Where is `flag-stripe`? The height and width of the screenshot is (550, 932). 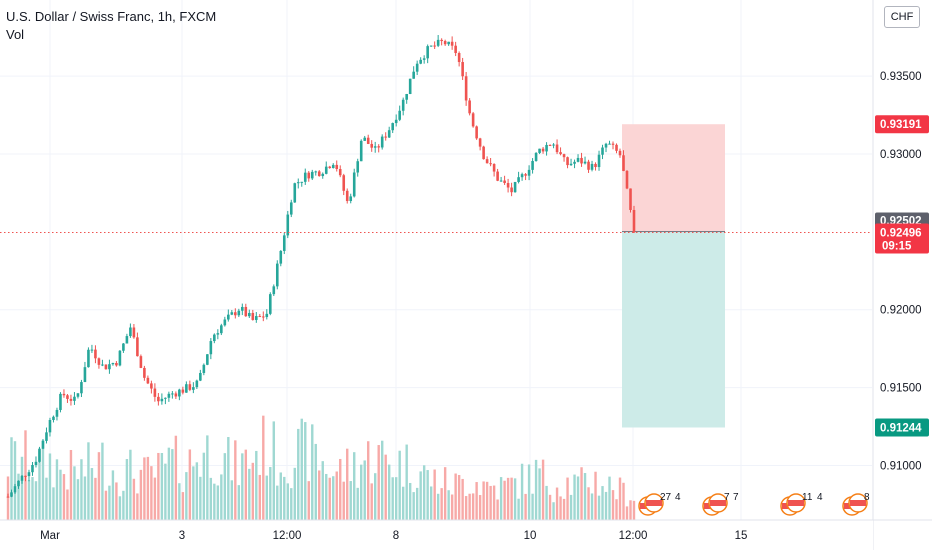 flag-stripe is located at coordinates (718, 503).